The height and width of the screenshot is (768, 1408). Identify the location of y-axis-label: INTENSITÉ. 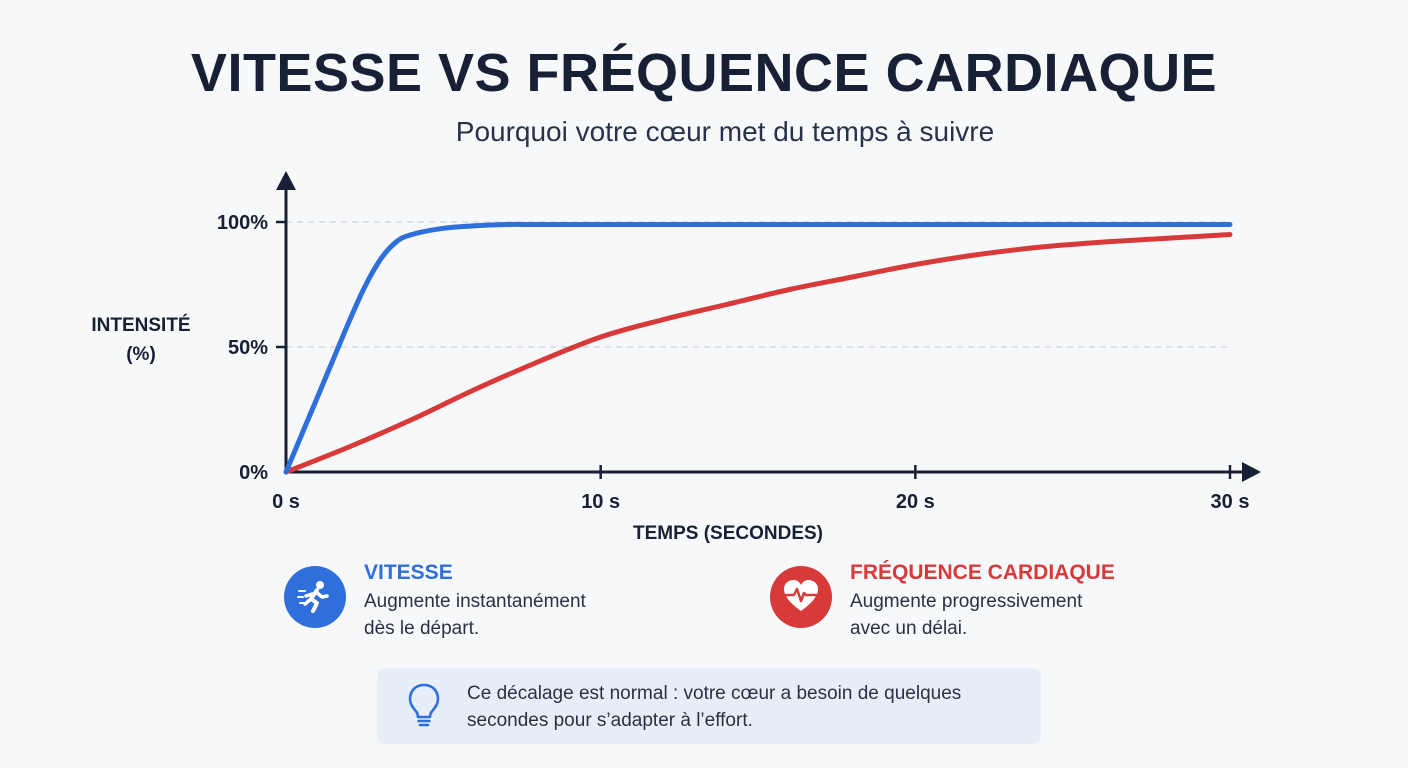
(140, 325).